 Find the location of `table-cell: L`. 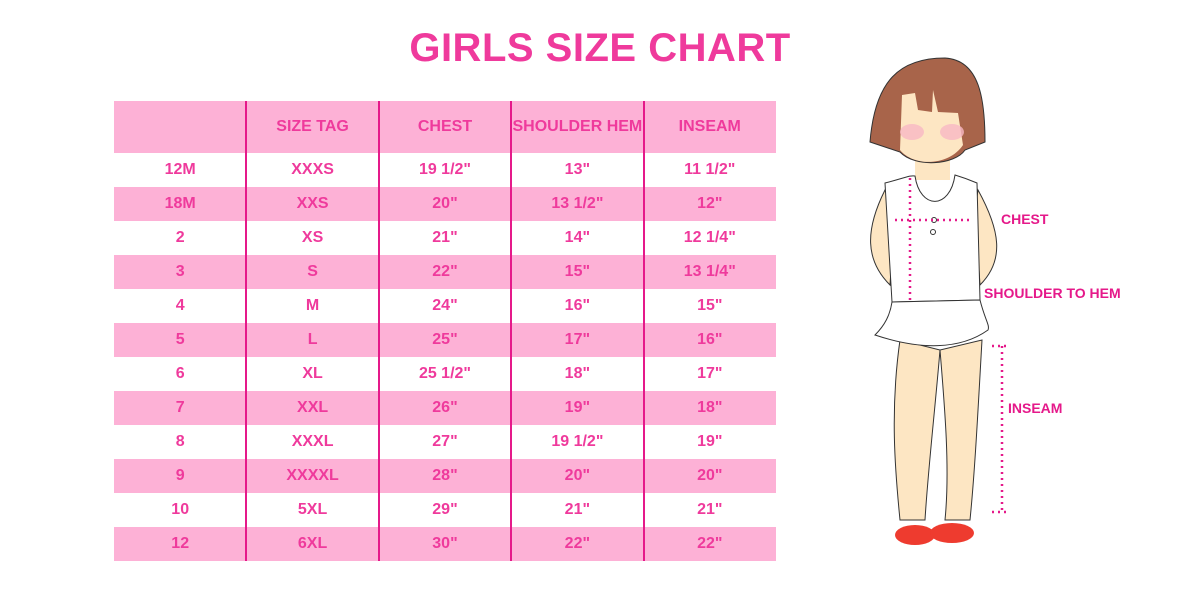

table-cell: L is located at coordinates (312, 339).